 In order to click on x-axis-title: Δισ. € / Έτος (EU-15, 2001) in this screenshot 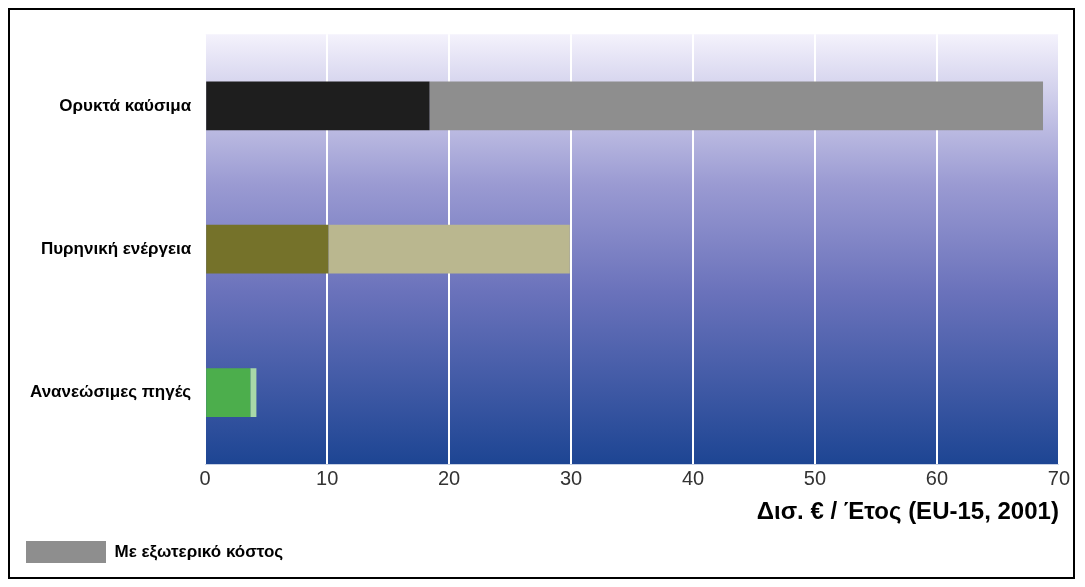, I will do `click(907, 511)`.